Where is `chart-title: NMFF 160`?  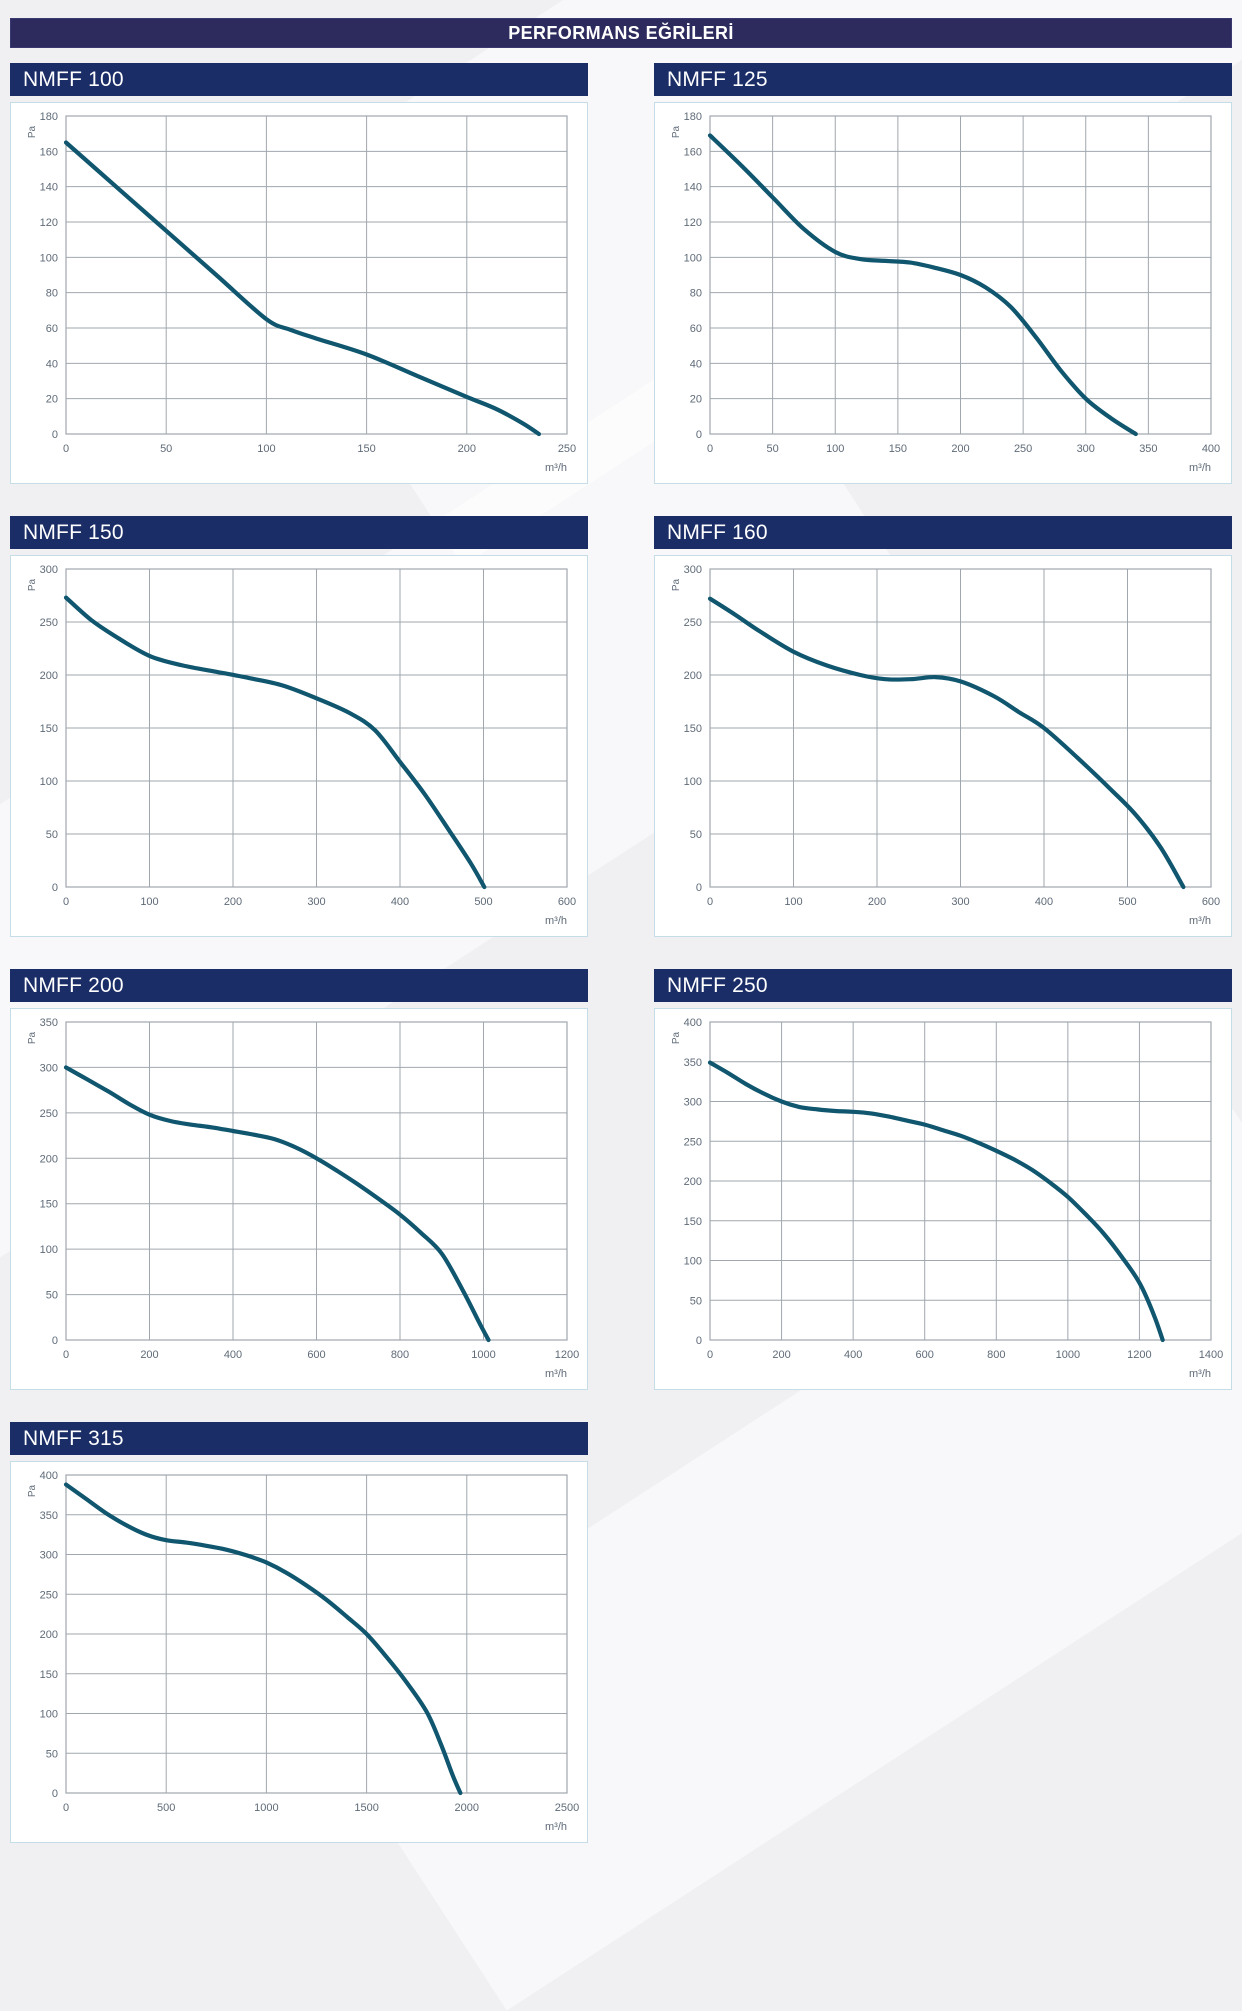
chart-title: NMFF 160 is located at coordinates (717, 532).